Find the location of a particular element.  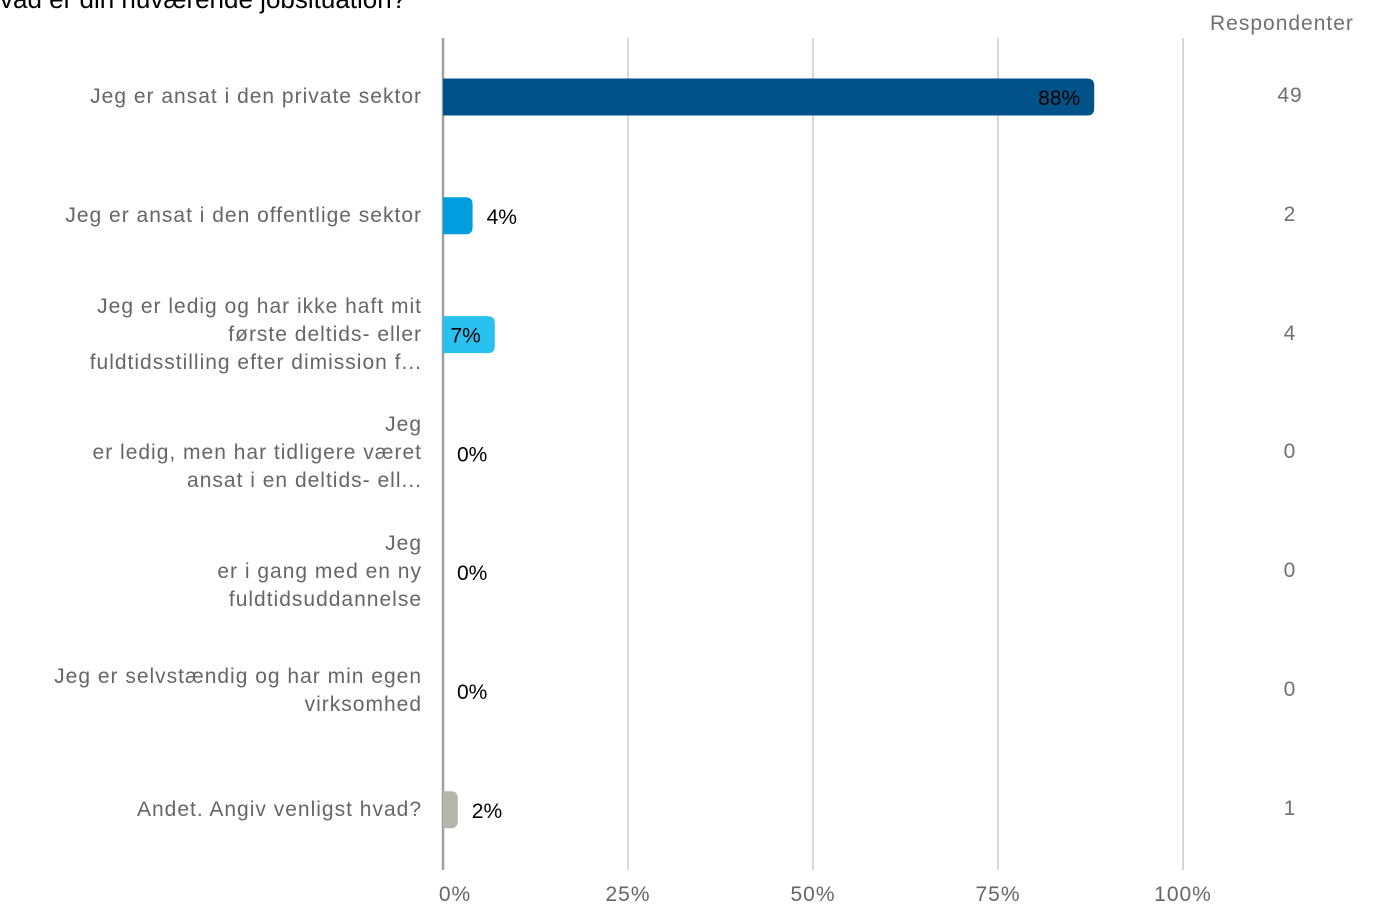

category-label: Jeg er ansat i den private sektor is located at coordinates (211, 97).